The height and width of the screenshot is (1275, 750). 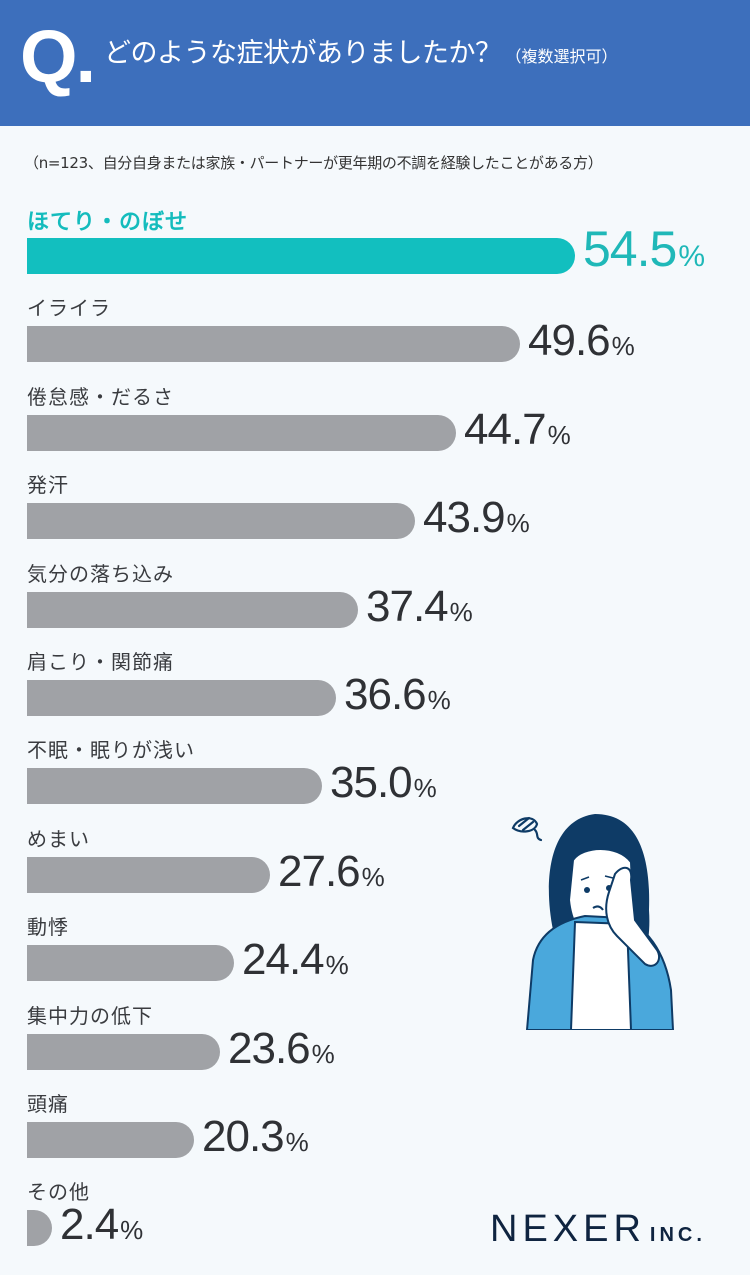 What do you see at coordinates (407, 606) in the screenshot?
I see `value-number: 37.4` at bounding box center [407, 606].